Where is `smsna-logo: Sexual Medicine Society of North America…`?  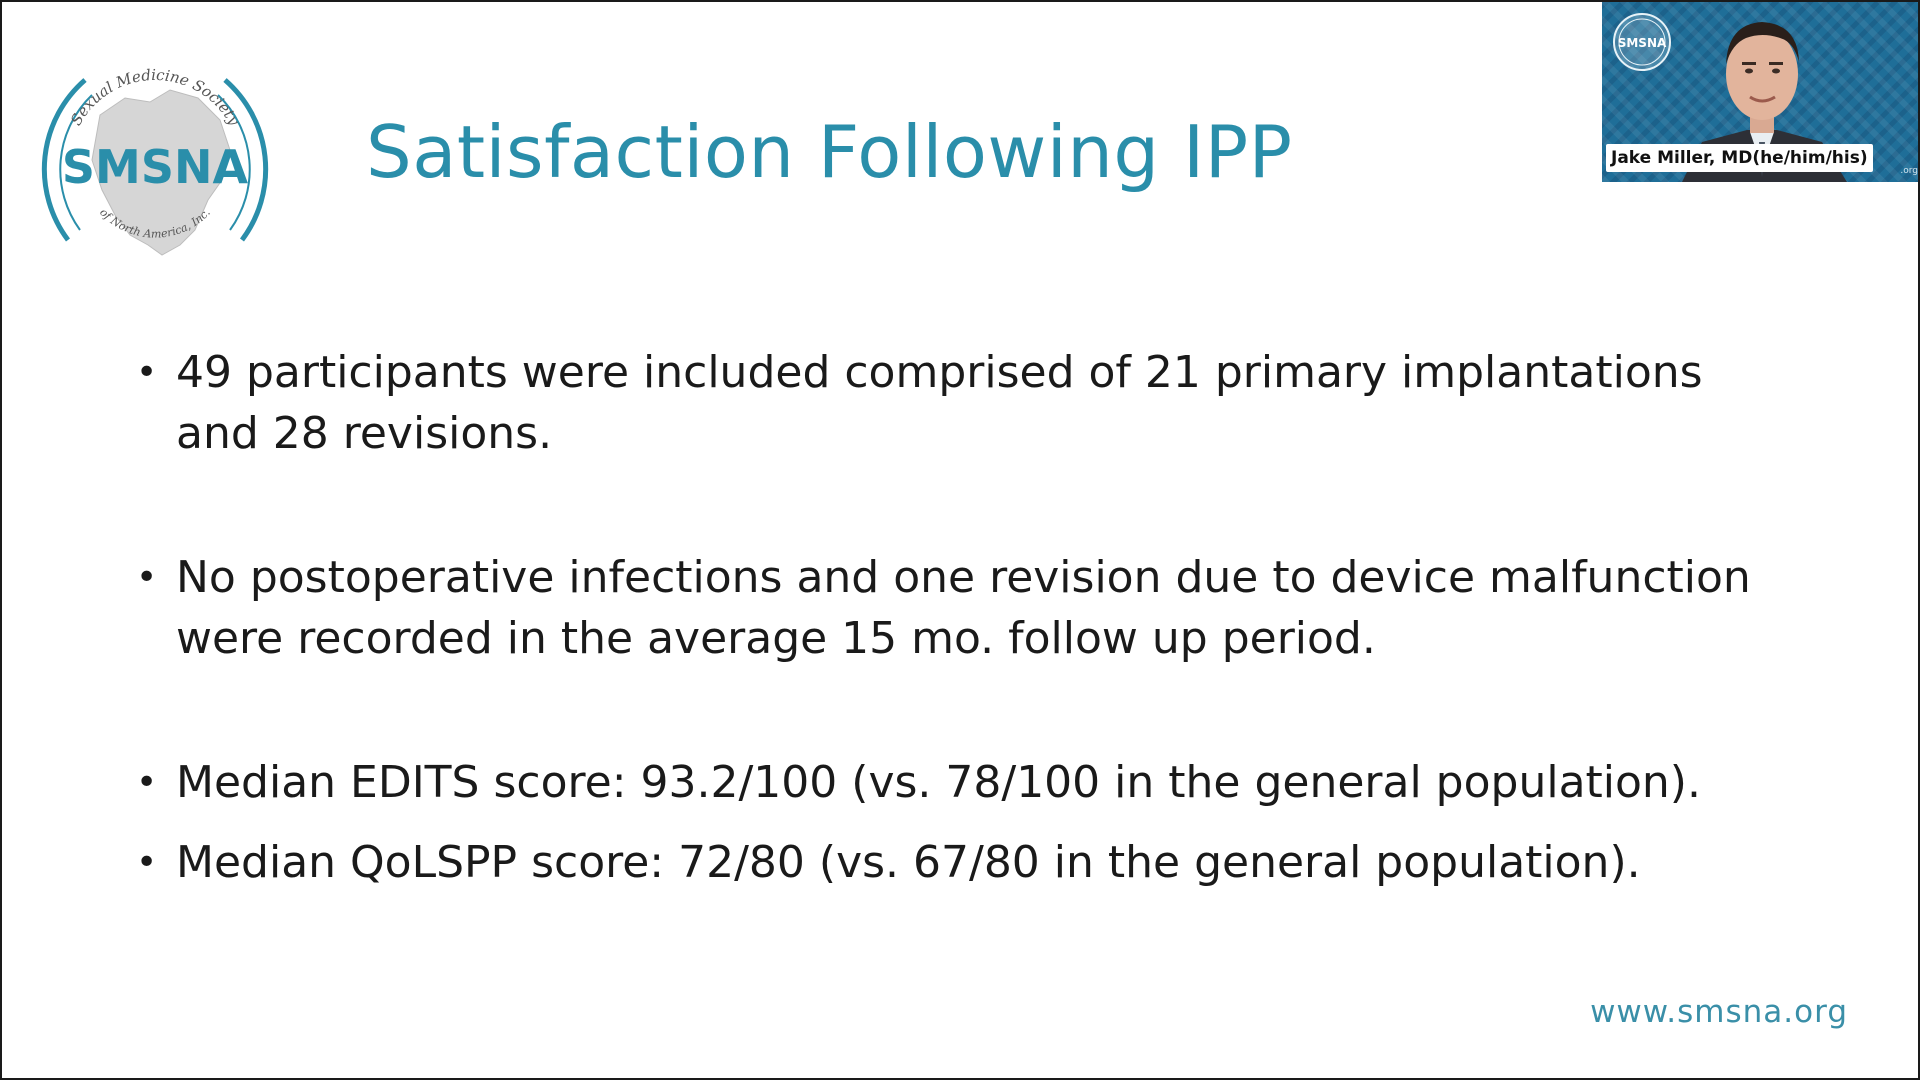
smsna-logo: Sexual Medicine Society of North America… is located at coordinates (155, 165).